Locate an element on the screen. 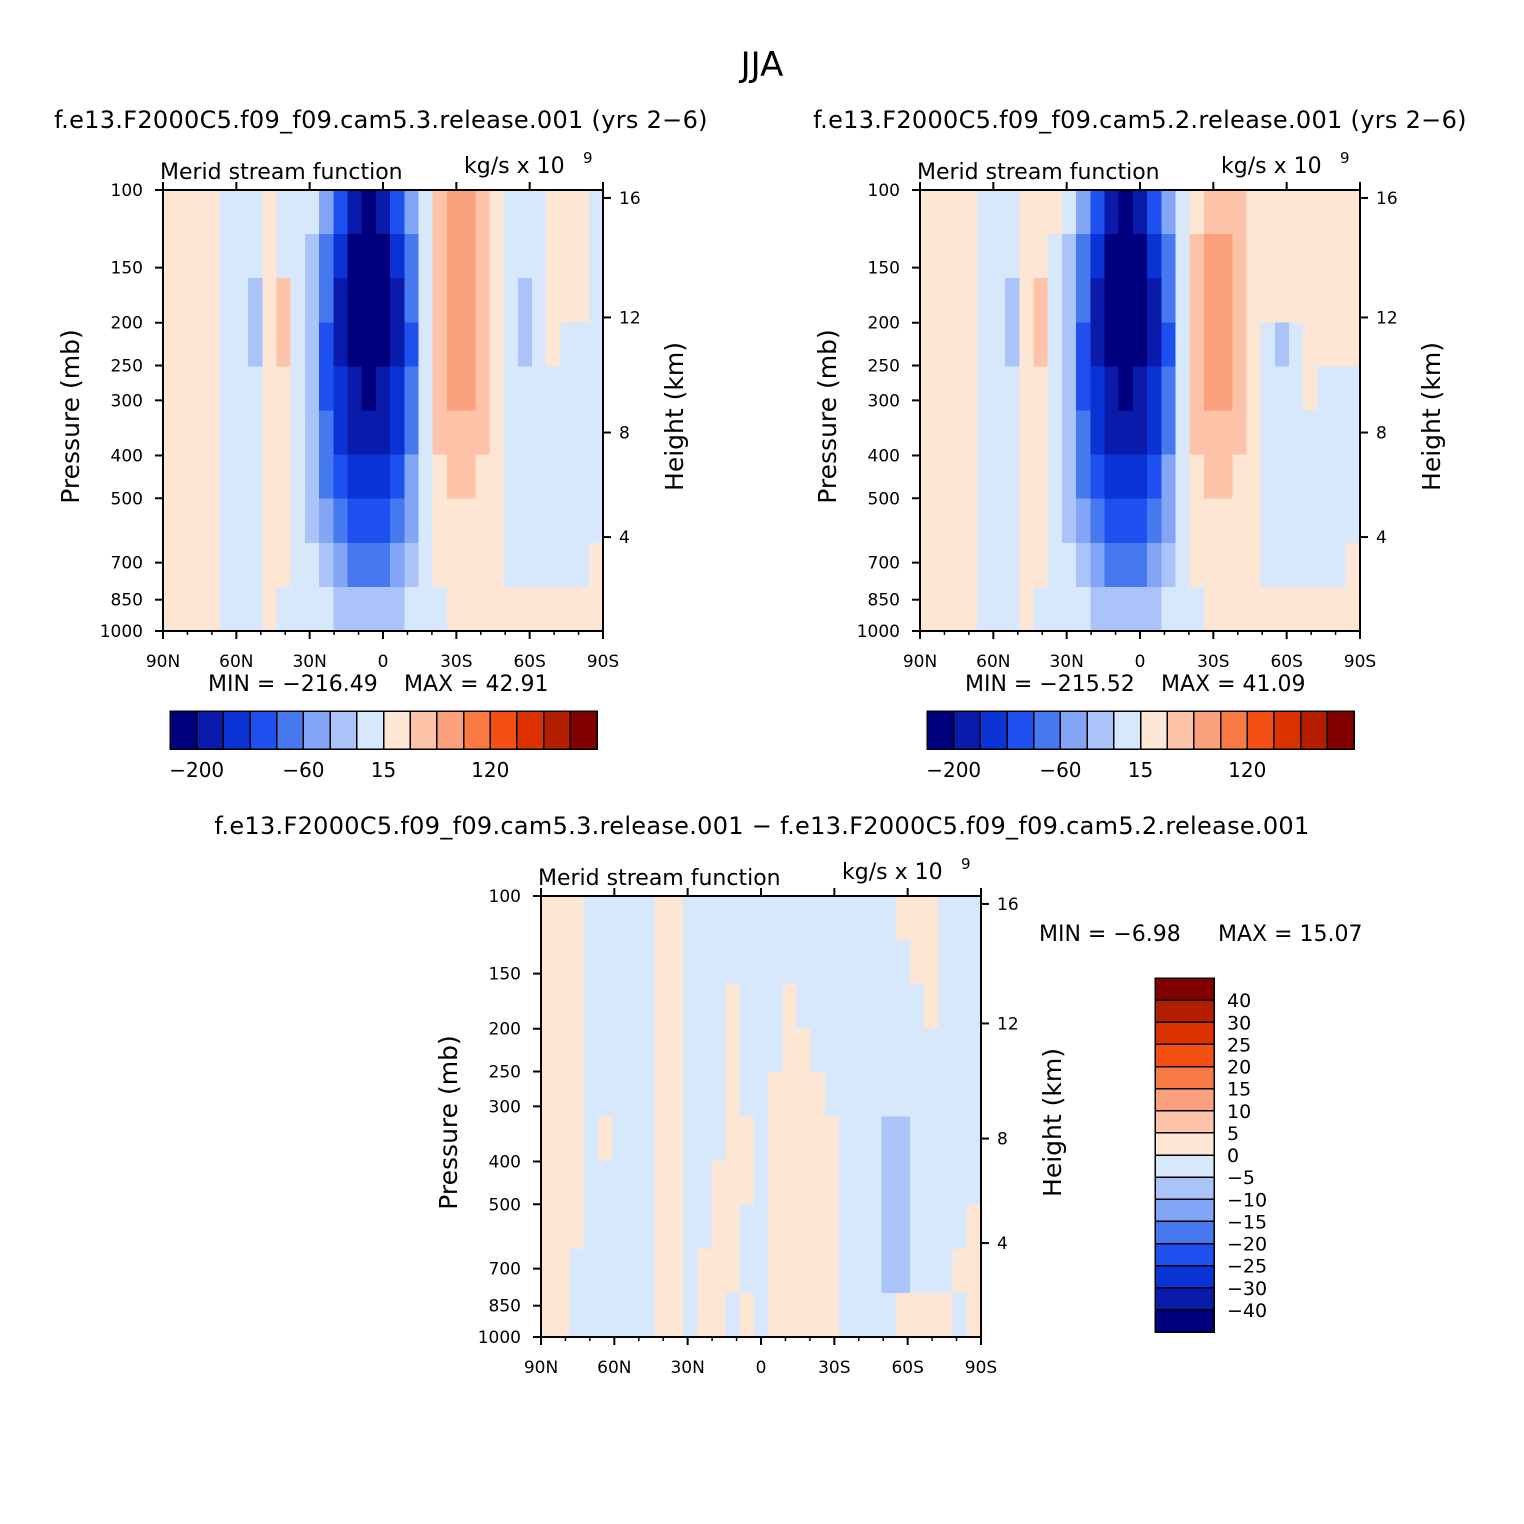  y-tick-label: 1000 is located at coordinates (121, 632).